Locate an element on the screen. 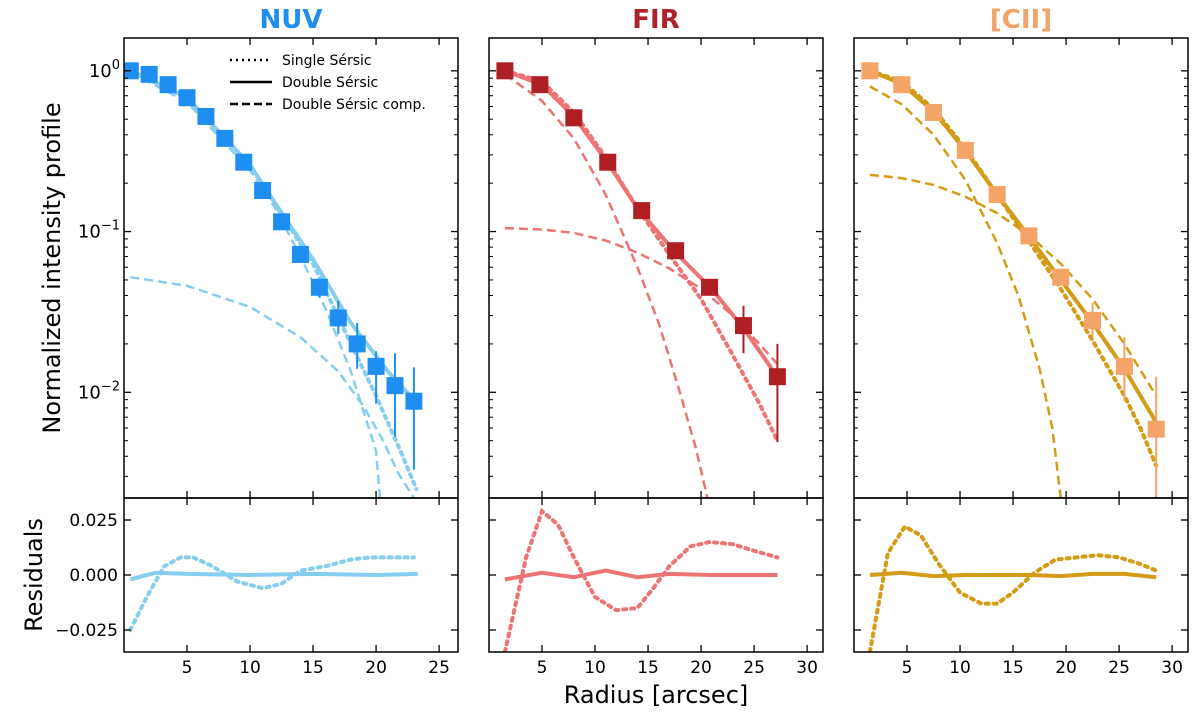 The width and height of the screenshot is (1200, 721). resid-tick-label: −0.025 is located at coordinates (86, 631).